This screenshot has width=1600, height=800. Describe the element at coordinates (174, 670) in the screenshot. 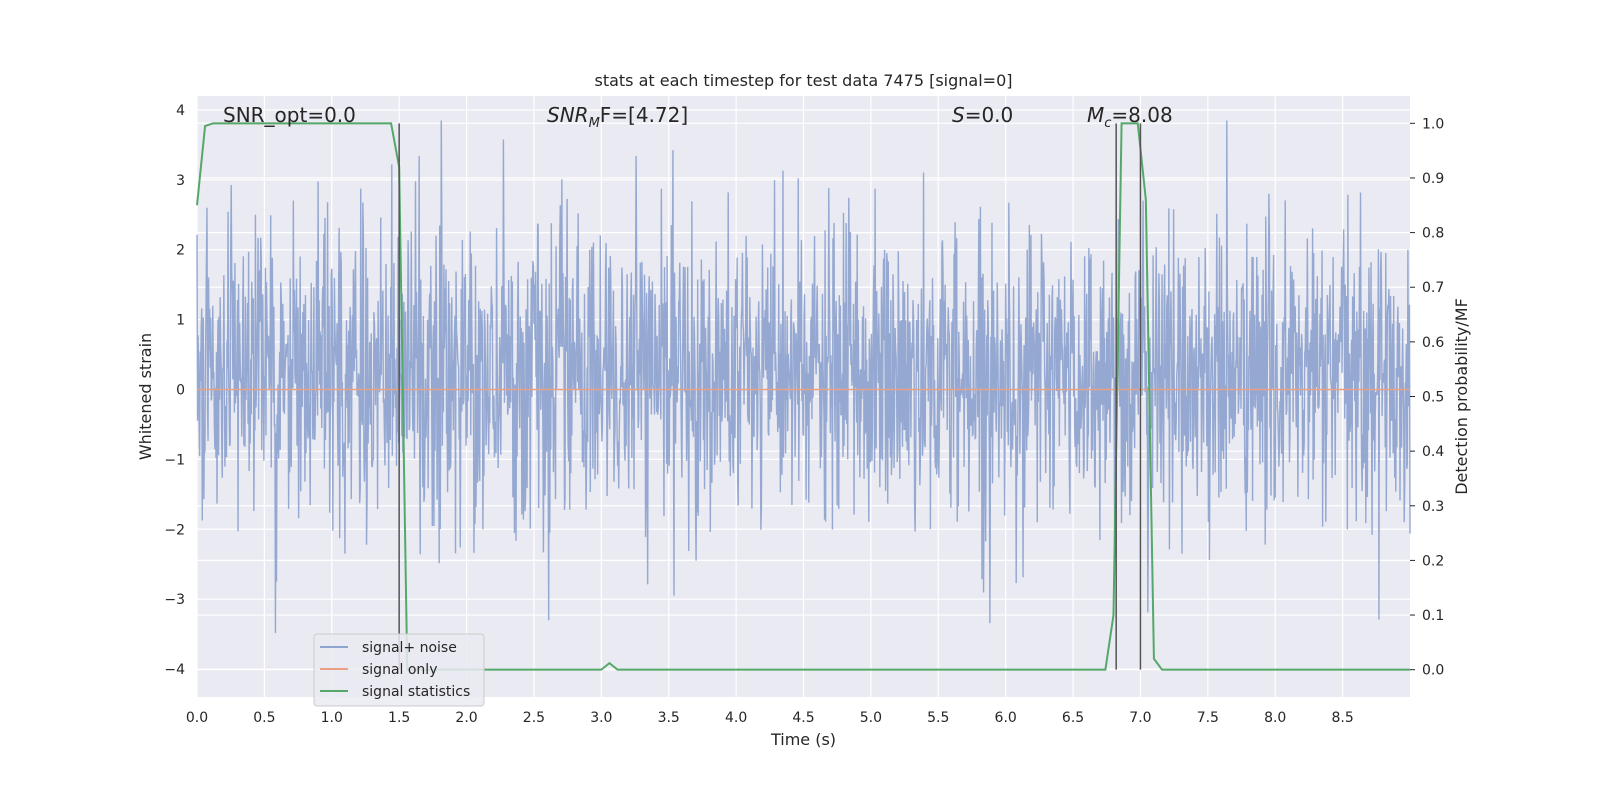

I see `y-tick-label: −4` at that location.